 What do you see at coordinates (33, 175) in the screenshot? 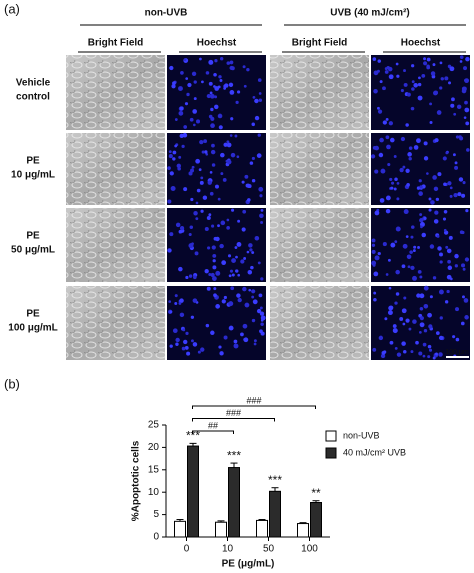
I see `row-label: 10 μg/mL` at bounding box center [33, 175].